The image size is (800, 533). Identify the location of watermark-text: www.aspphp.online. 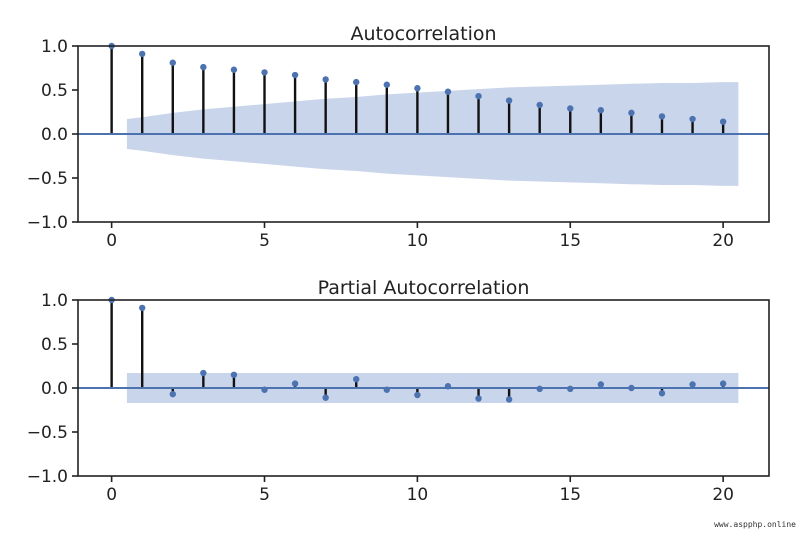
(755, 524).